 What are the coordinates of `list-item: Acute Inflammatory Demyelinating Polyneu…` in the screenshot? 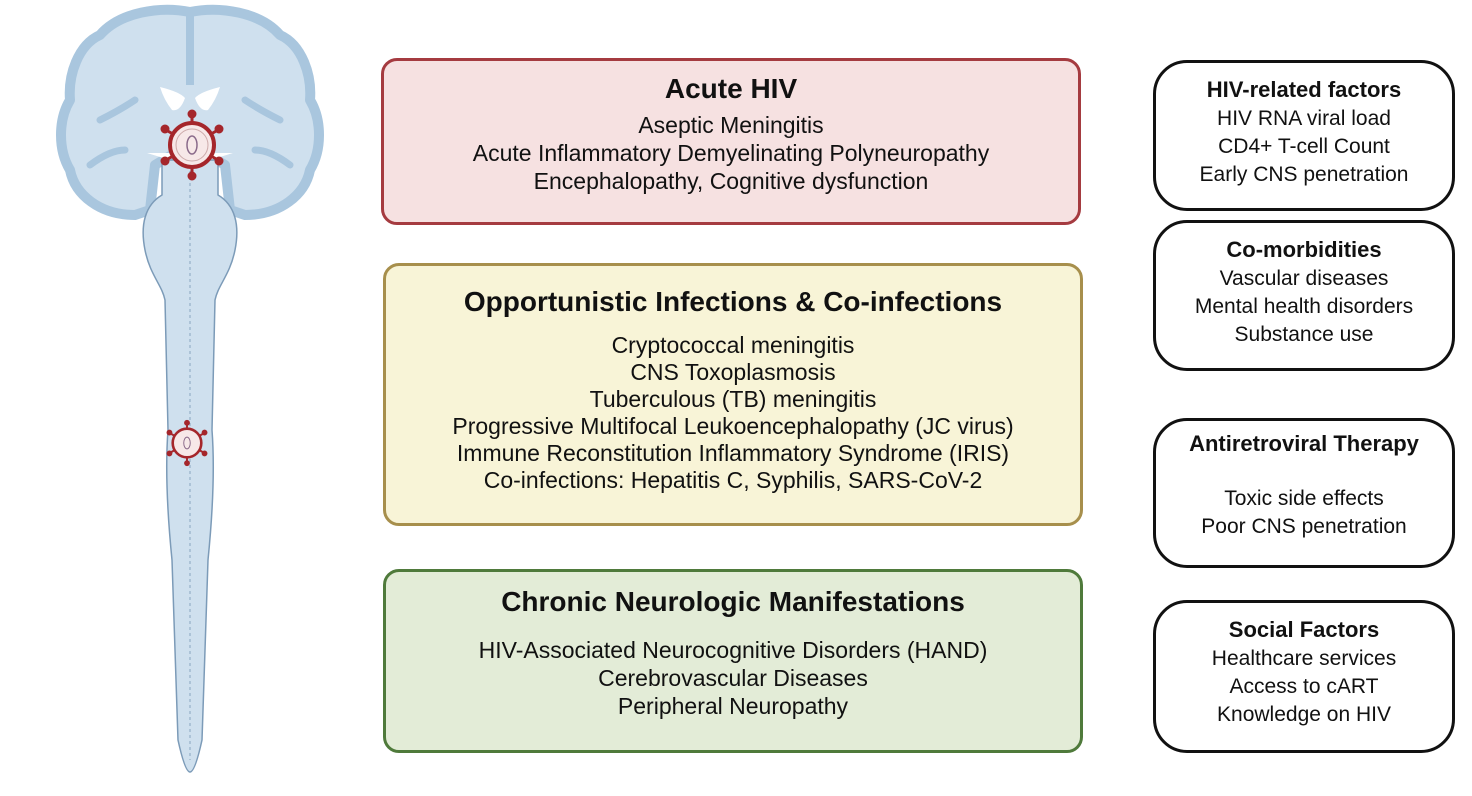 It's located at (731, 153).